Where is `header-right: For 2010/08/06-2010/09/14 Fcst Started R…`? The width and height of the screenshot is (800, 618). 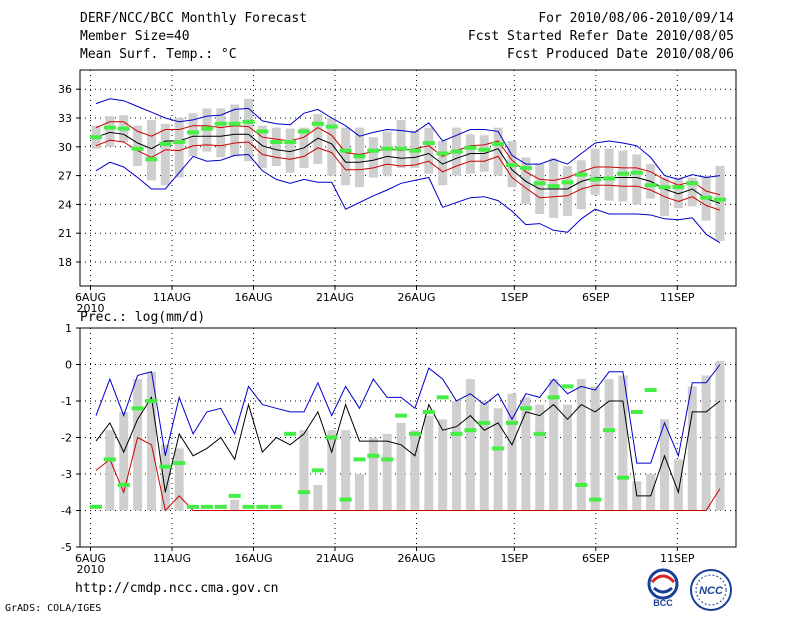 header-right: For 2010/08/06-2010/09/14 Fcst Started R… is located at coordinates (601, 37).